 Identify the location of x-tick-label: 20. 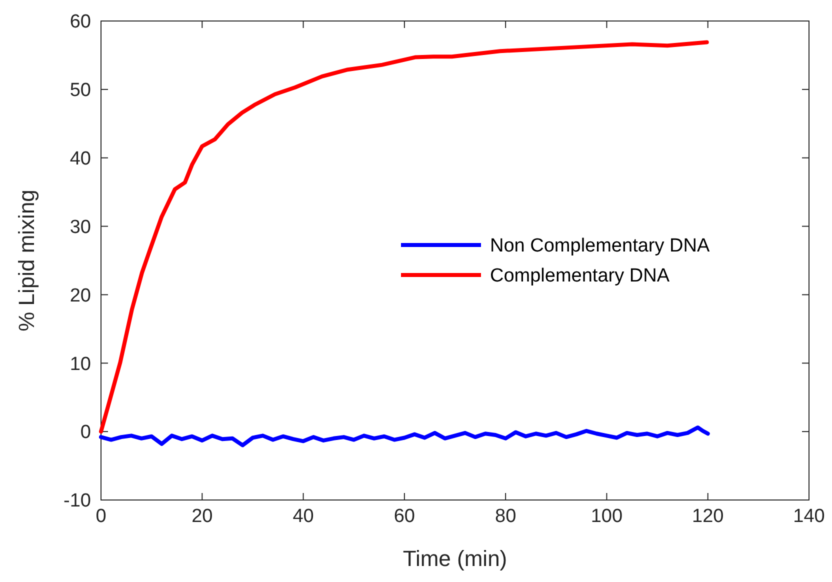
(202, 516).